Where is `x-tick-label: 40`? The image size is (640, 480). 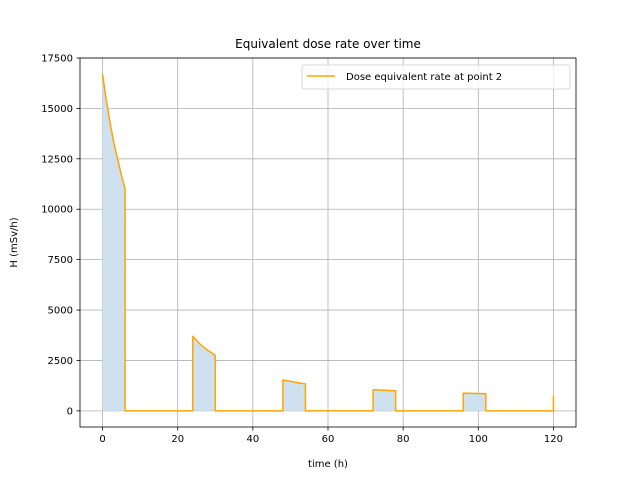
x-tick-label: 40 is located at coordinates (252, 439).